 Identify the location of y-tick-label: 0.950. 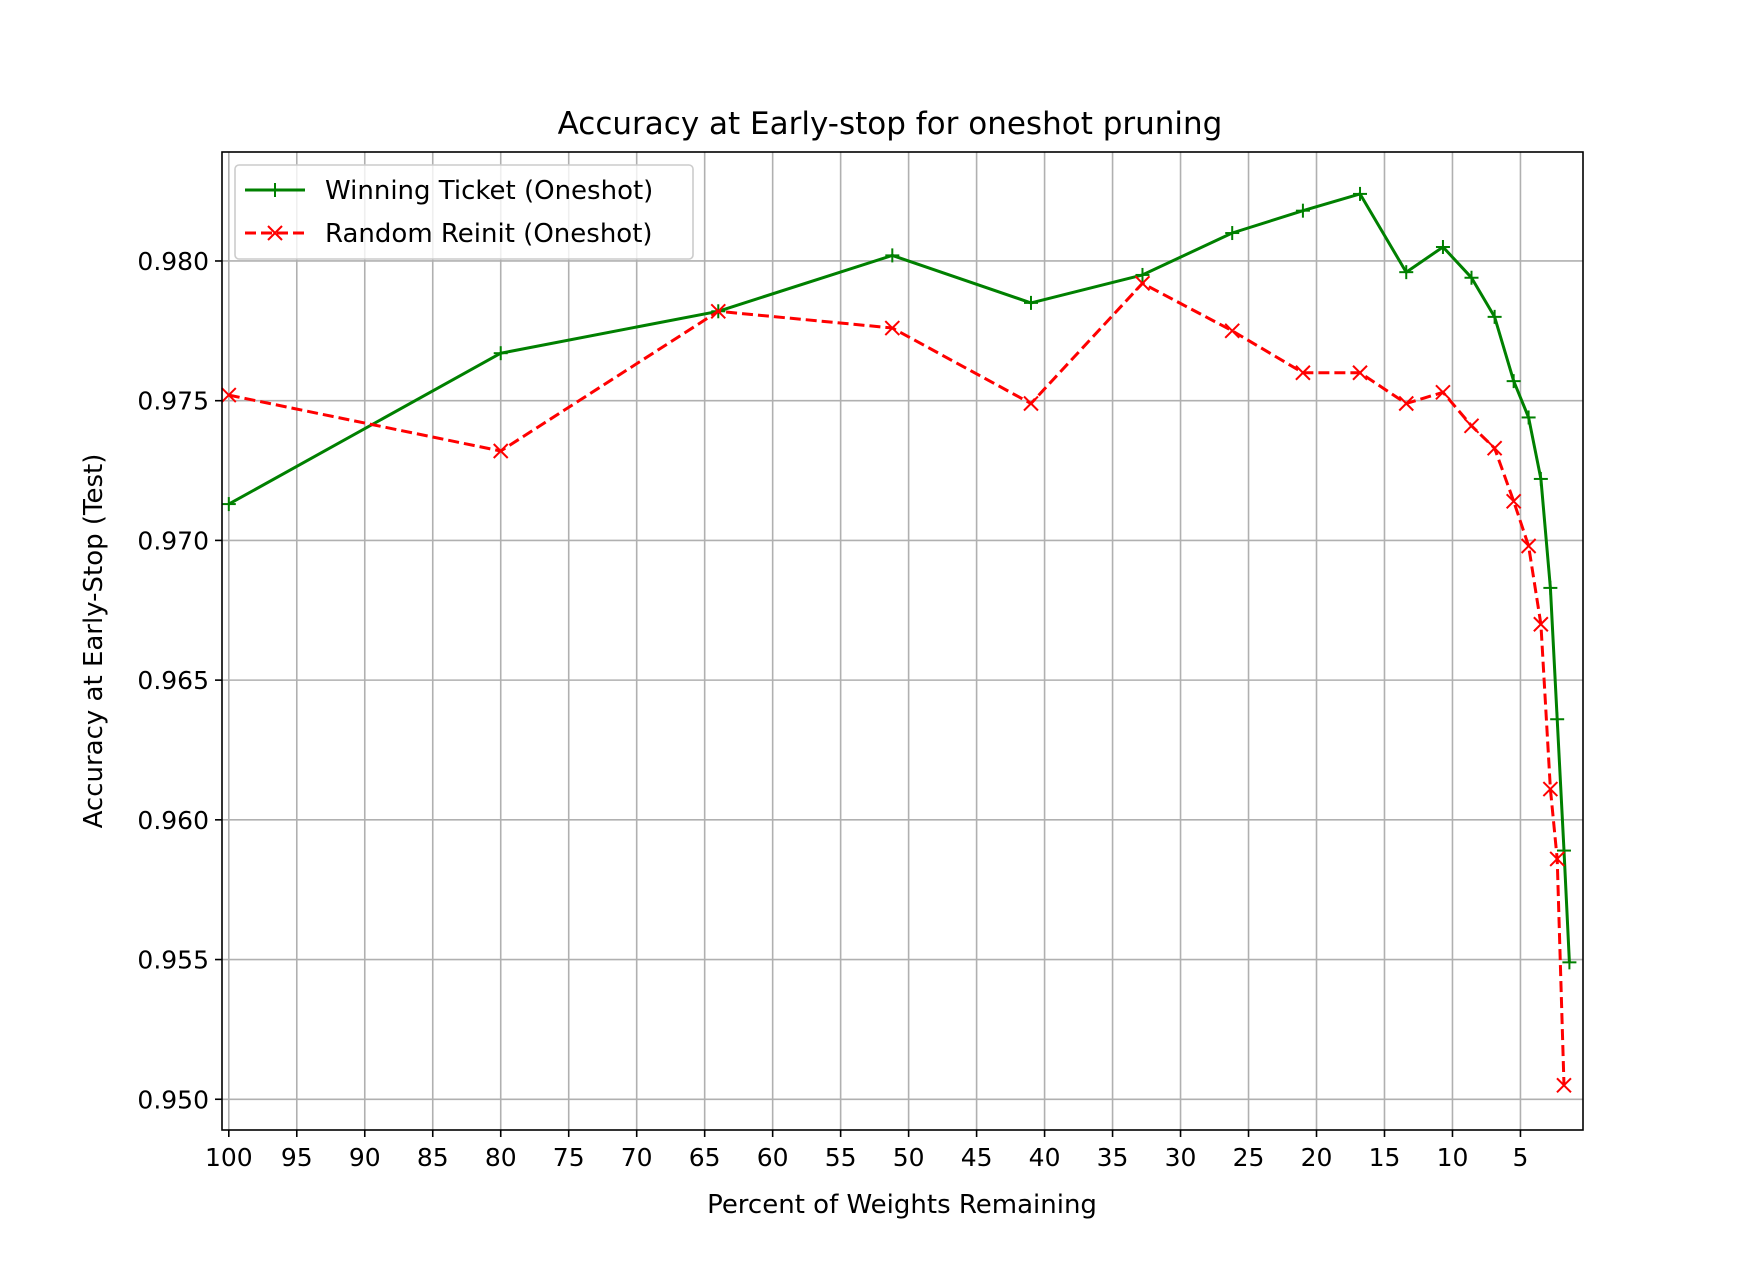
(173, 1099).